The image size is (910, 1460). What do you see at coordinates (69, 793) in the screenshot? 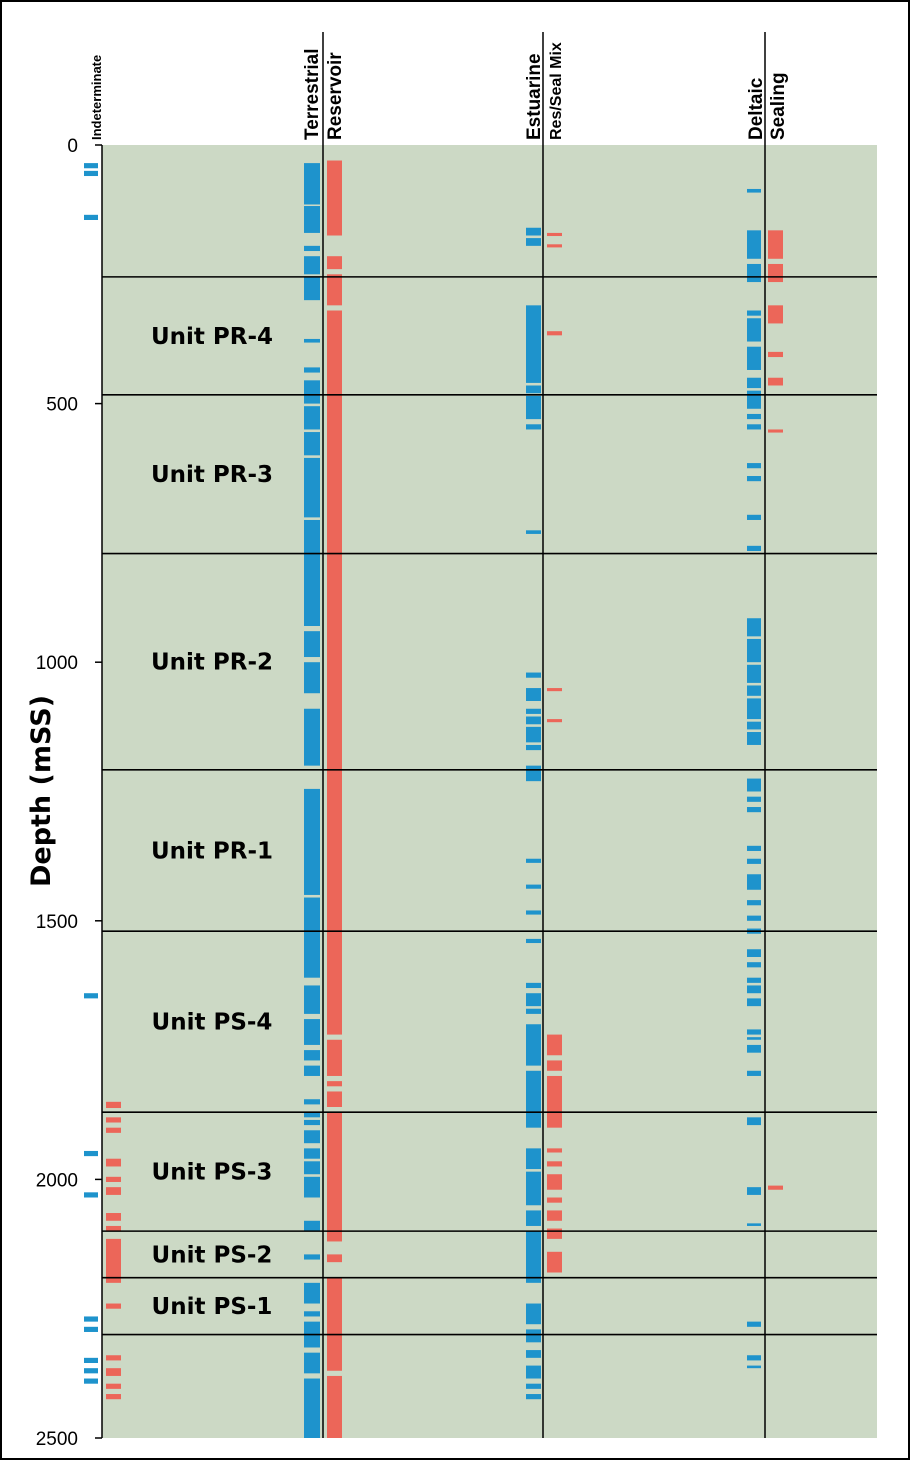
I see `y-axis: 0 500 1000 1500 2000 2500` at bounding box center [69, 793].